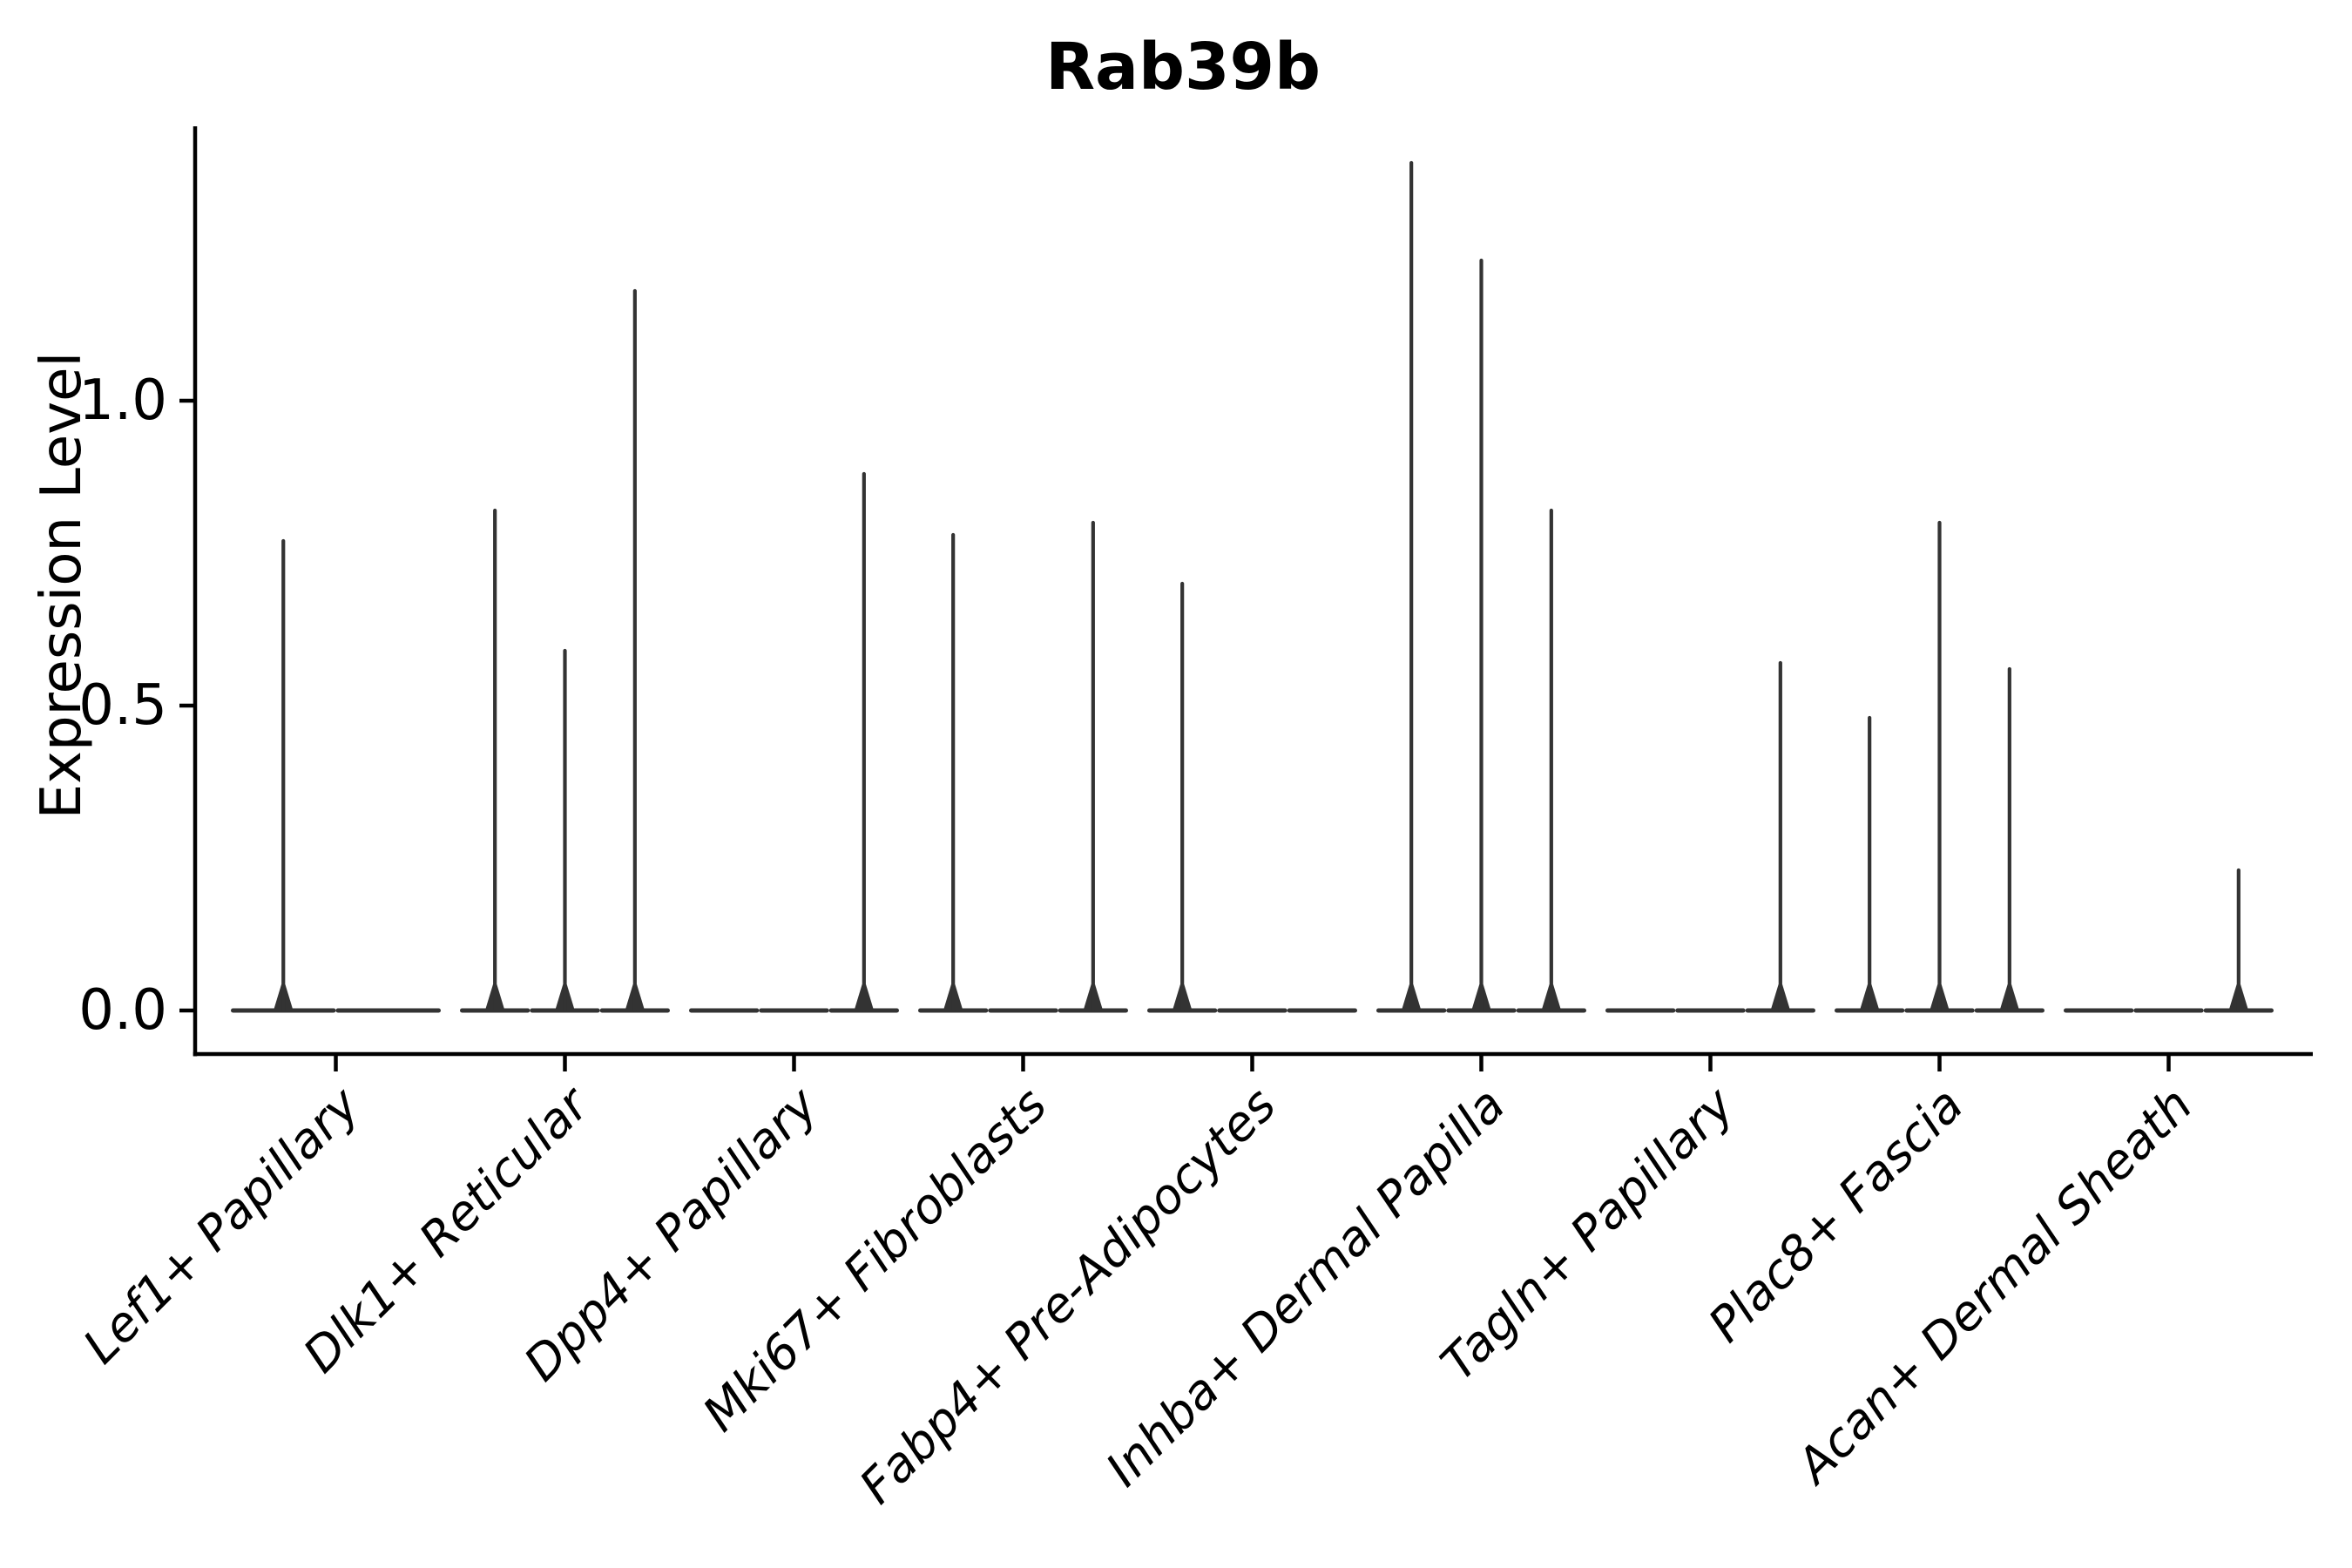 The image size is (2352, 1568). What do you see at coordinates (1252, 1063) in the screenshot?
I see `x-axis-ticks` at bounding box center [1252, 1063].